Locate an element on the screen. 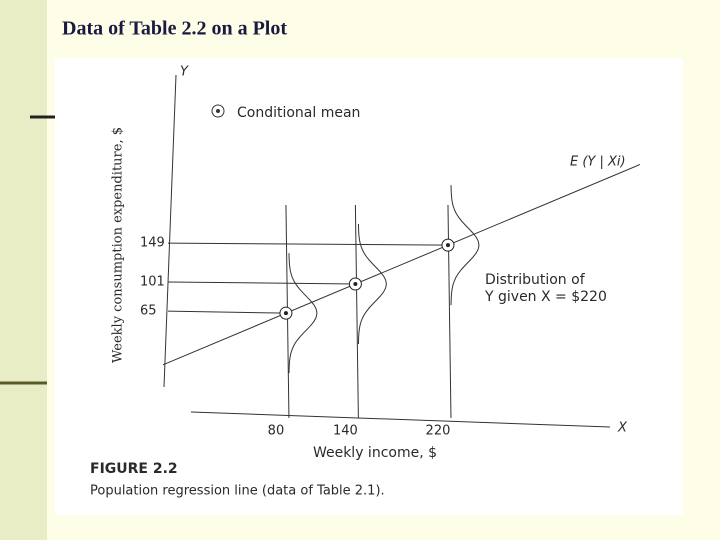 The image size is (720, 540). y-axis is located at coordinates (170, 231).